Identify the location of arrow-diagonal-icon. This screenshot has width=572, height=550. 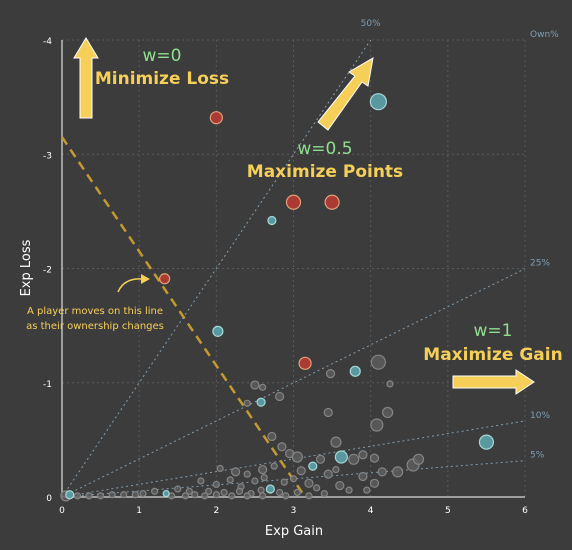
(345, 94).